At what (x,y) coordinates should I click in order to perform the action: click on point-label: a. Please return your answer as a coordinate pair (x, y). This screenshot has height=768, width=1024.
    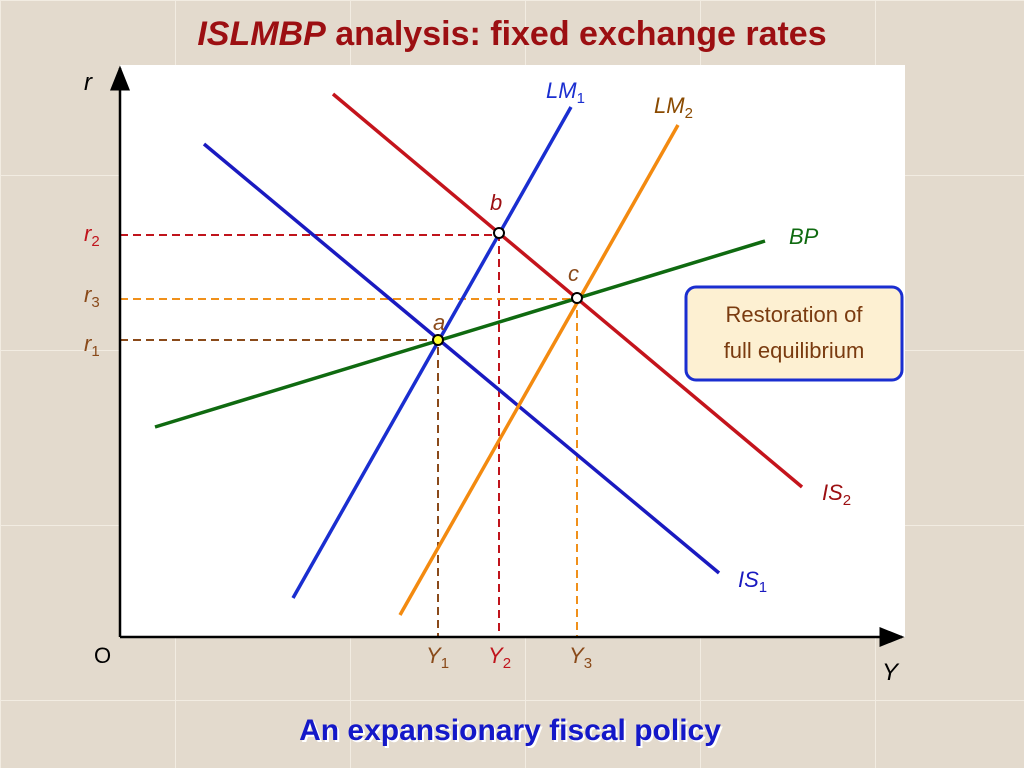
    Looking at the image, I should click on (439, 322).